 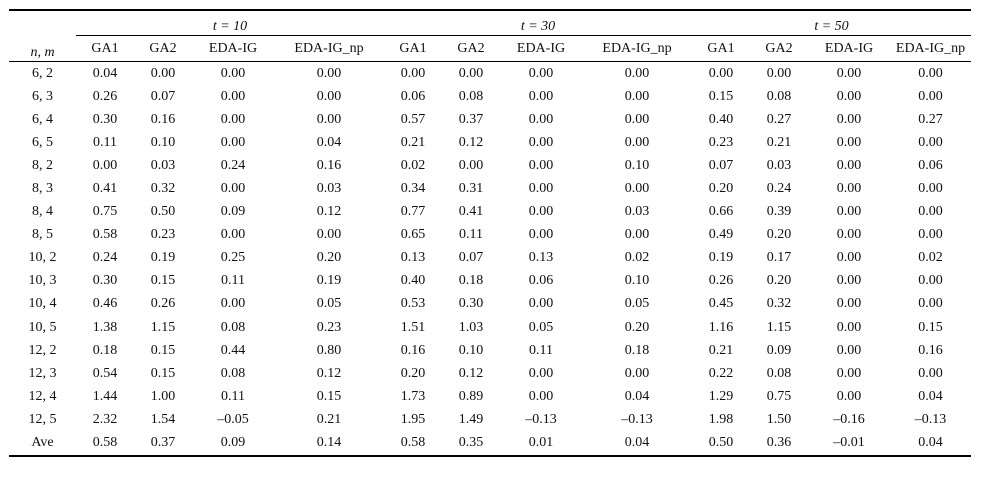 What do you see at coordinates (42, 373) in the screenshot?
I see `row-label: 12, 3` at bounding box center [42, 373].